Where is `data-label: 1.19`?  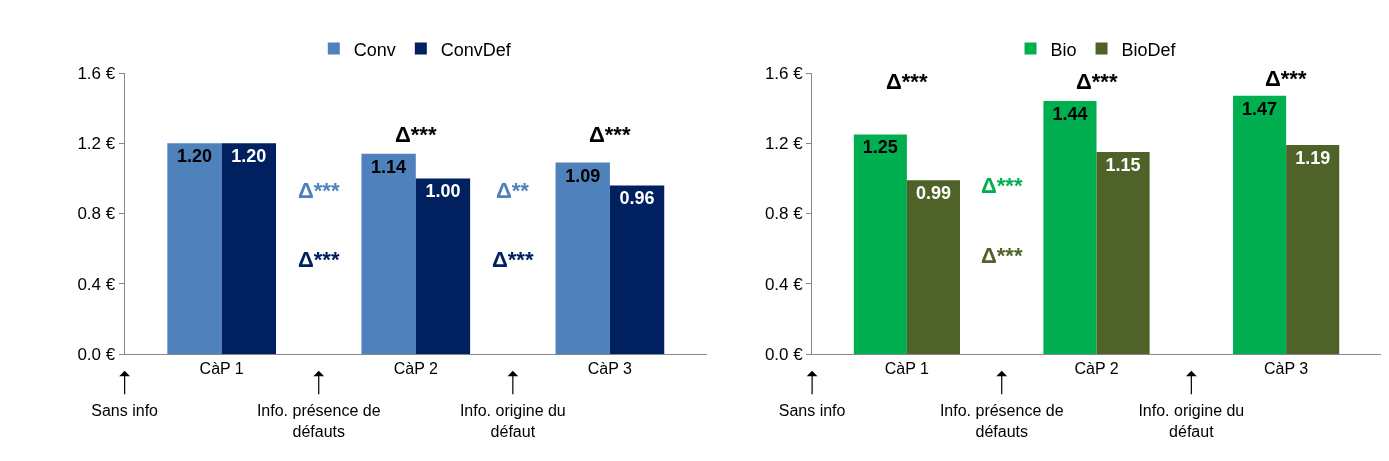 data-label: 1.19 is located at coordinates (1313, 158).